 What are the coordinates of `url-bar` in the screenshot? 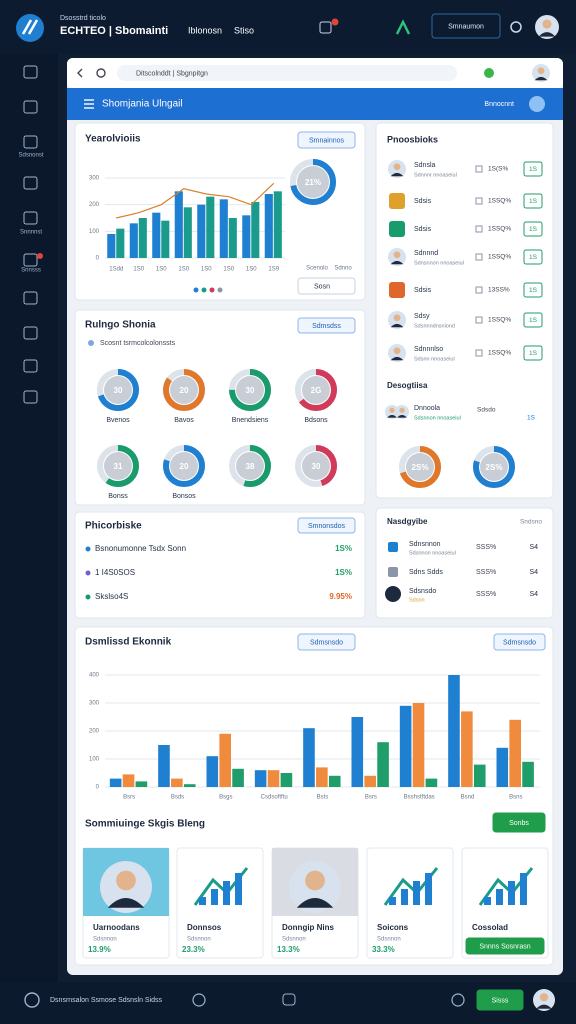 It's located at (287, 73).